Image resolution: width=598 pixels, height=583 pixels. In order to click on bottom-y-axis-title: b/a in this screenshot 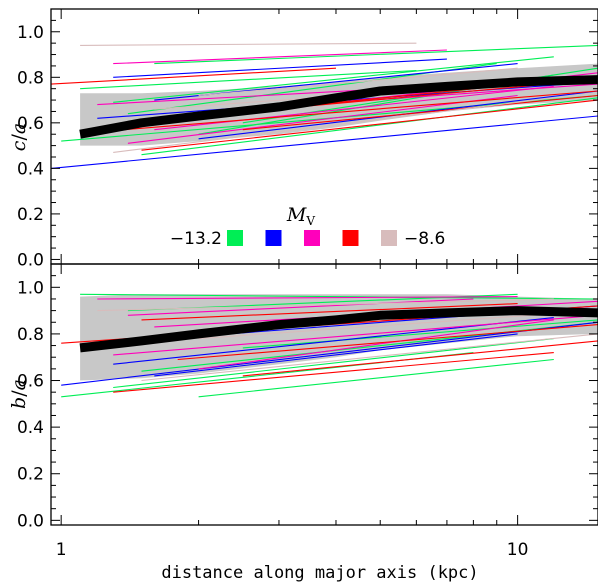, I will do `click(19, 394)`.